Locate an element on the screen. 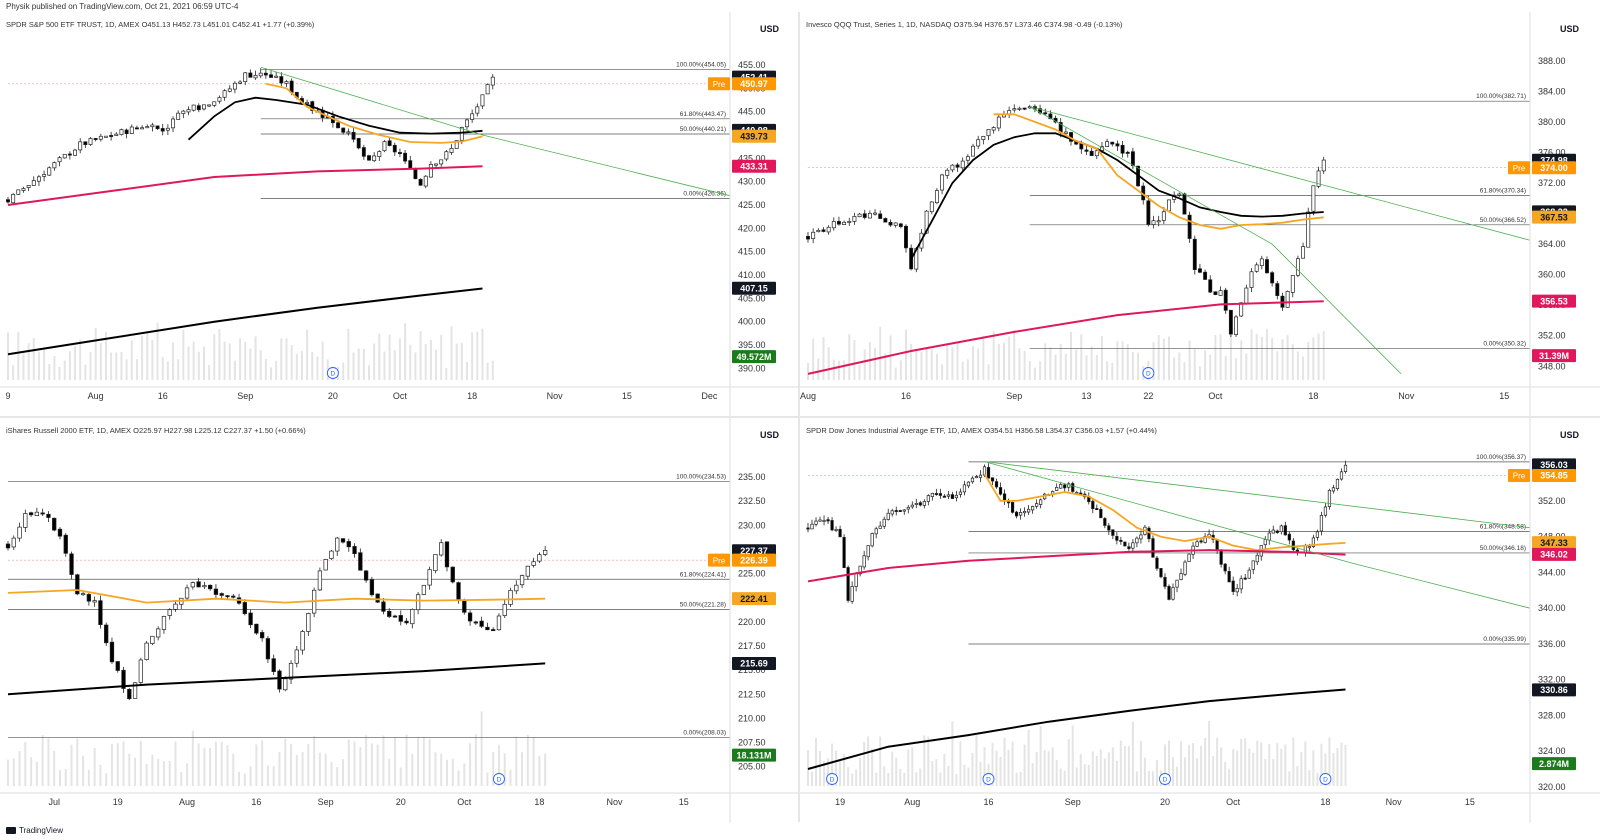 The image size is (1600, 840). price-tick: 360.00 is located at coordinates (1552, 275).